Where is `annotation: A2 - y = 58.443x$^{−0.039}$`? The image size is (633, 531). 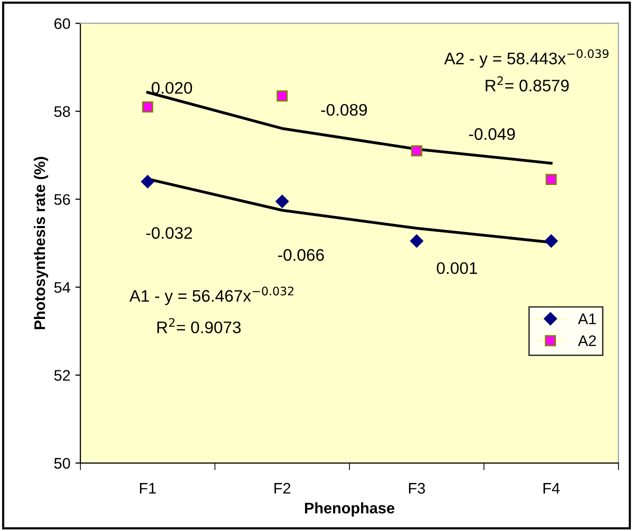
annotation: A2 - y = 58.443x$^{−0.039}$ is located at coordinates (526, 58).